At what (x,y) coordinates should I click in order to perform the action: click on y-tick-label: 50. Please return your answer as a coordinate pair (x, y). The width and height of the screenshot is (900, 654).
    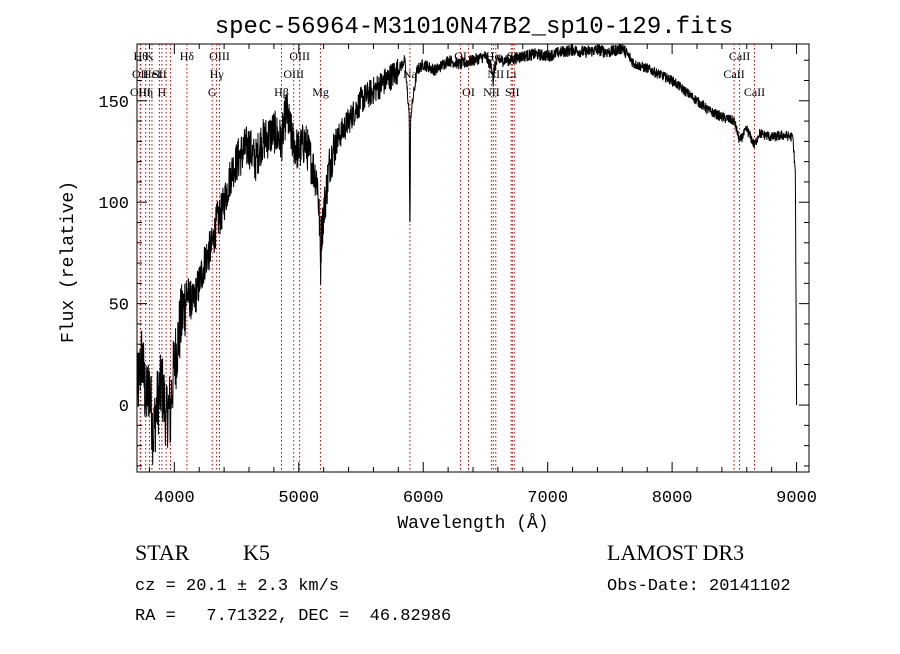
    Looking at the image, I should click on (119, 306).